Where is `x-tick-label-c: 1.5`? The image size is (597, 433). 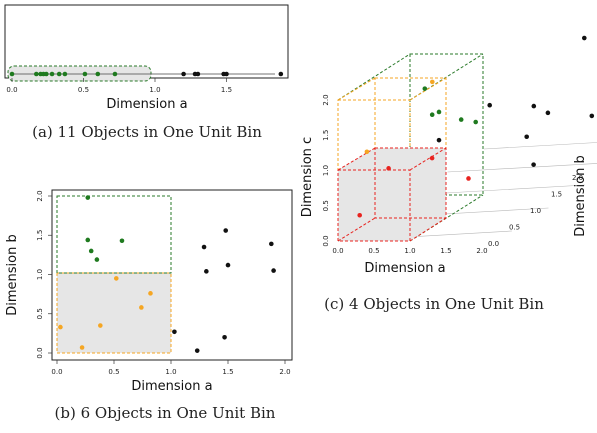 x-tick-label-c: 1.5 is located at coordinates (445, 251).